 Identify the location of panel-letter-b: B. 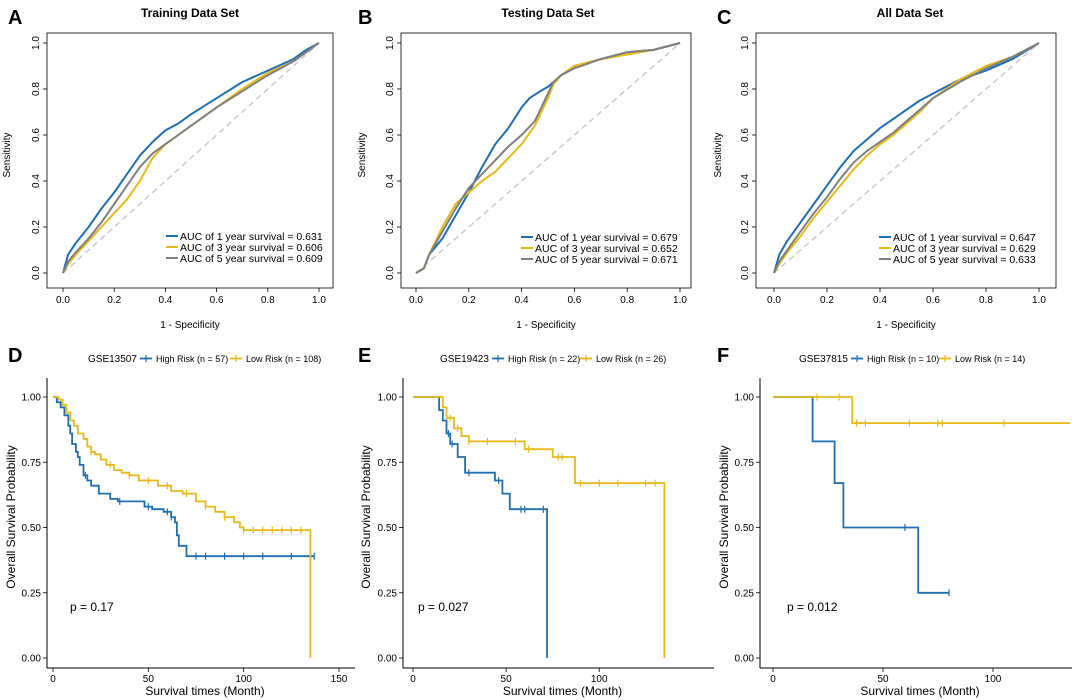
(365, 18).